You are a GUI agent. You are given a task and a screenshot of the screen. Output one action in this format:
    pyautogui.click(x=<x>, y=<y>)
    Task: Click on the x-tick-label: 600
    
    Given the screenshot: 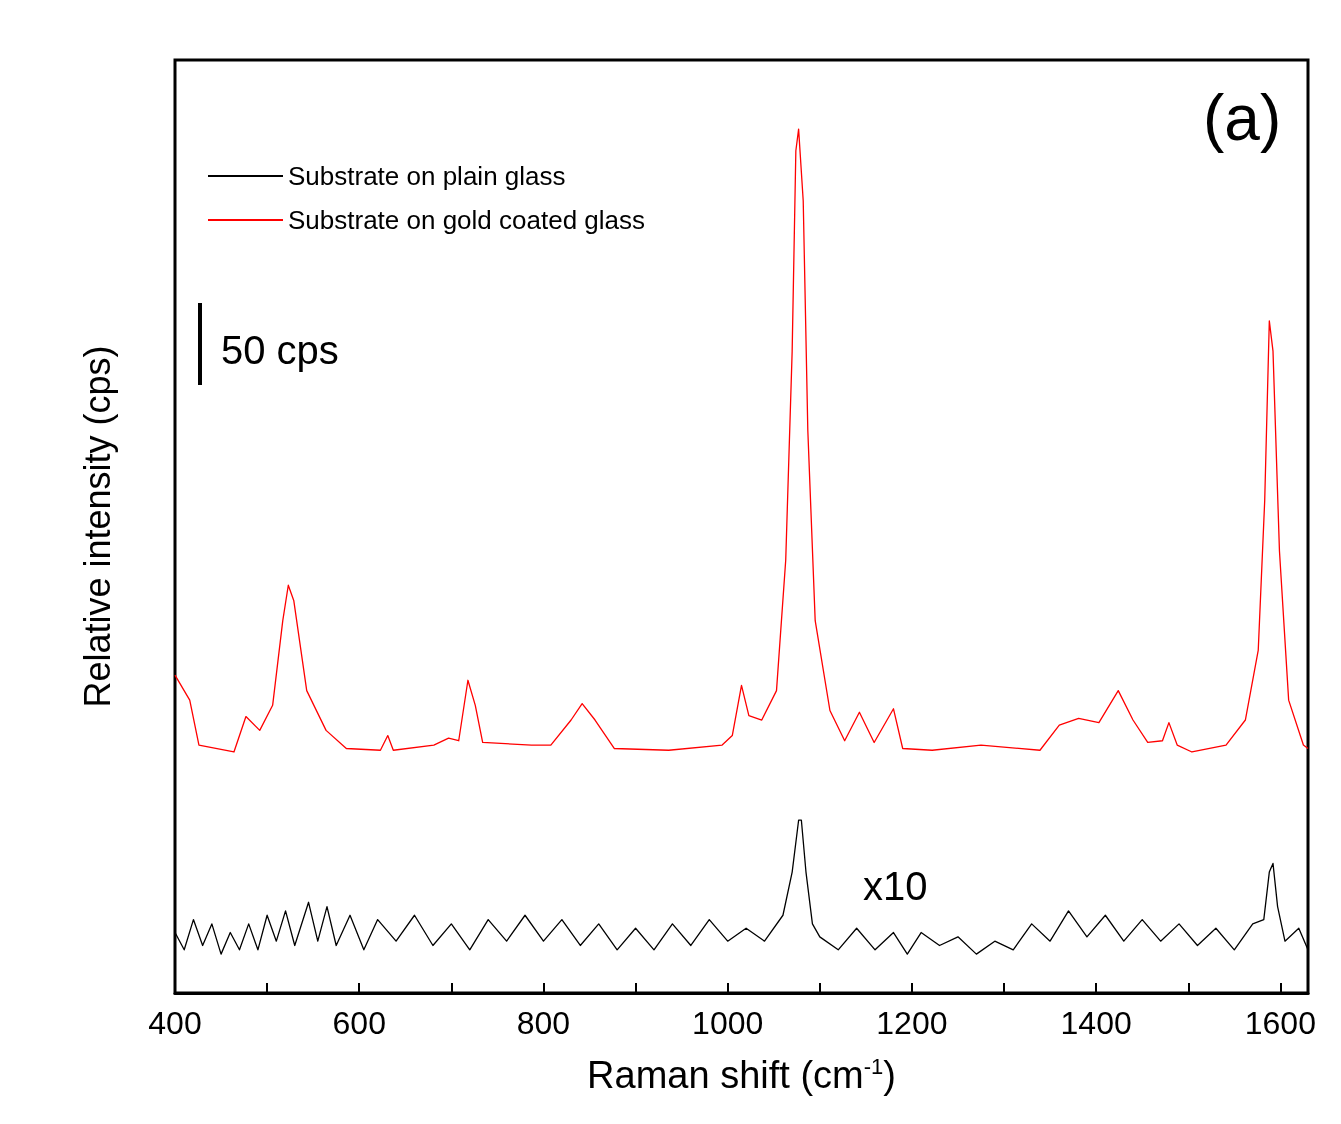 What is the action you would take?
    pyautogui.click(x=359, y=1023)
    